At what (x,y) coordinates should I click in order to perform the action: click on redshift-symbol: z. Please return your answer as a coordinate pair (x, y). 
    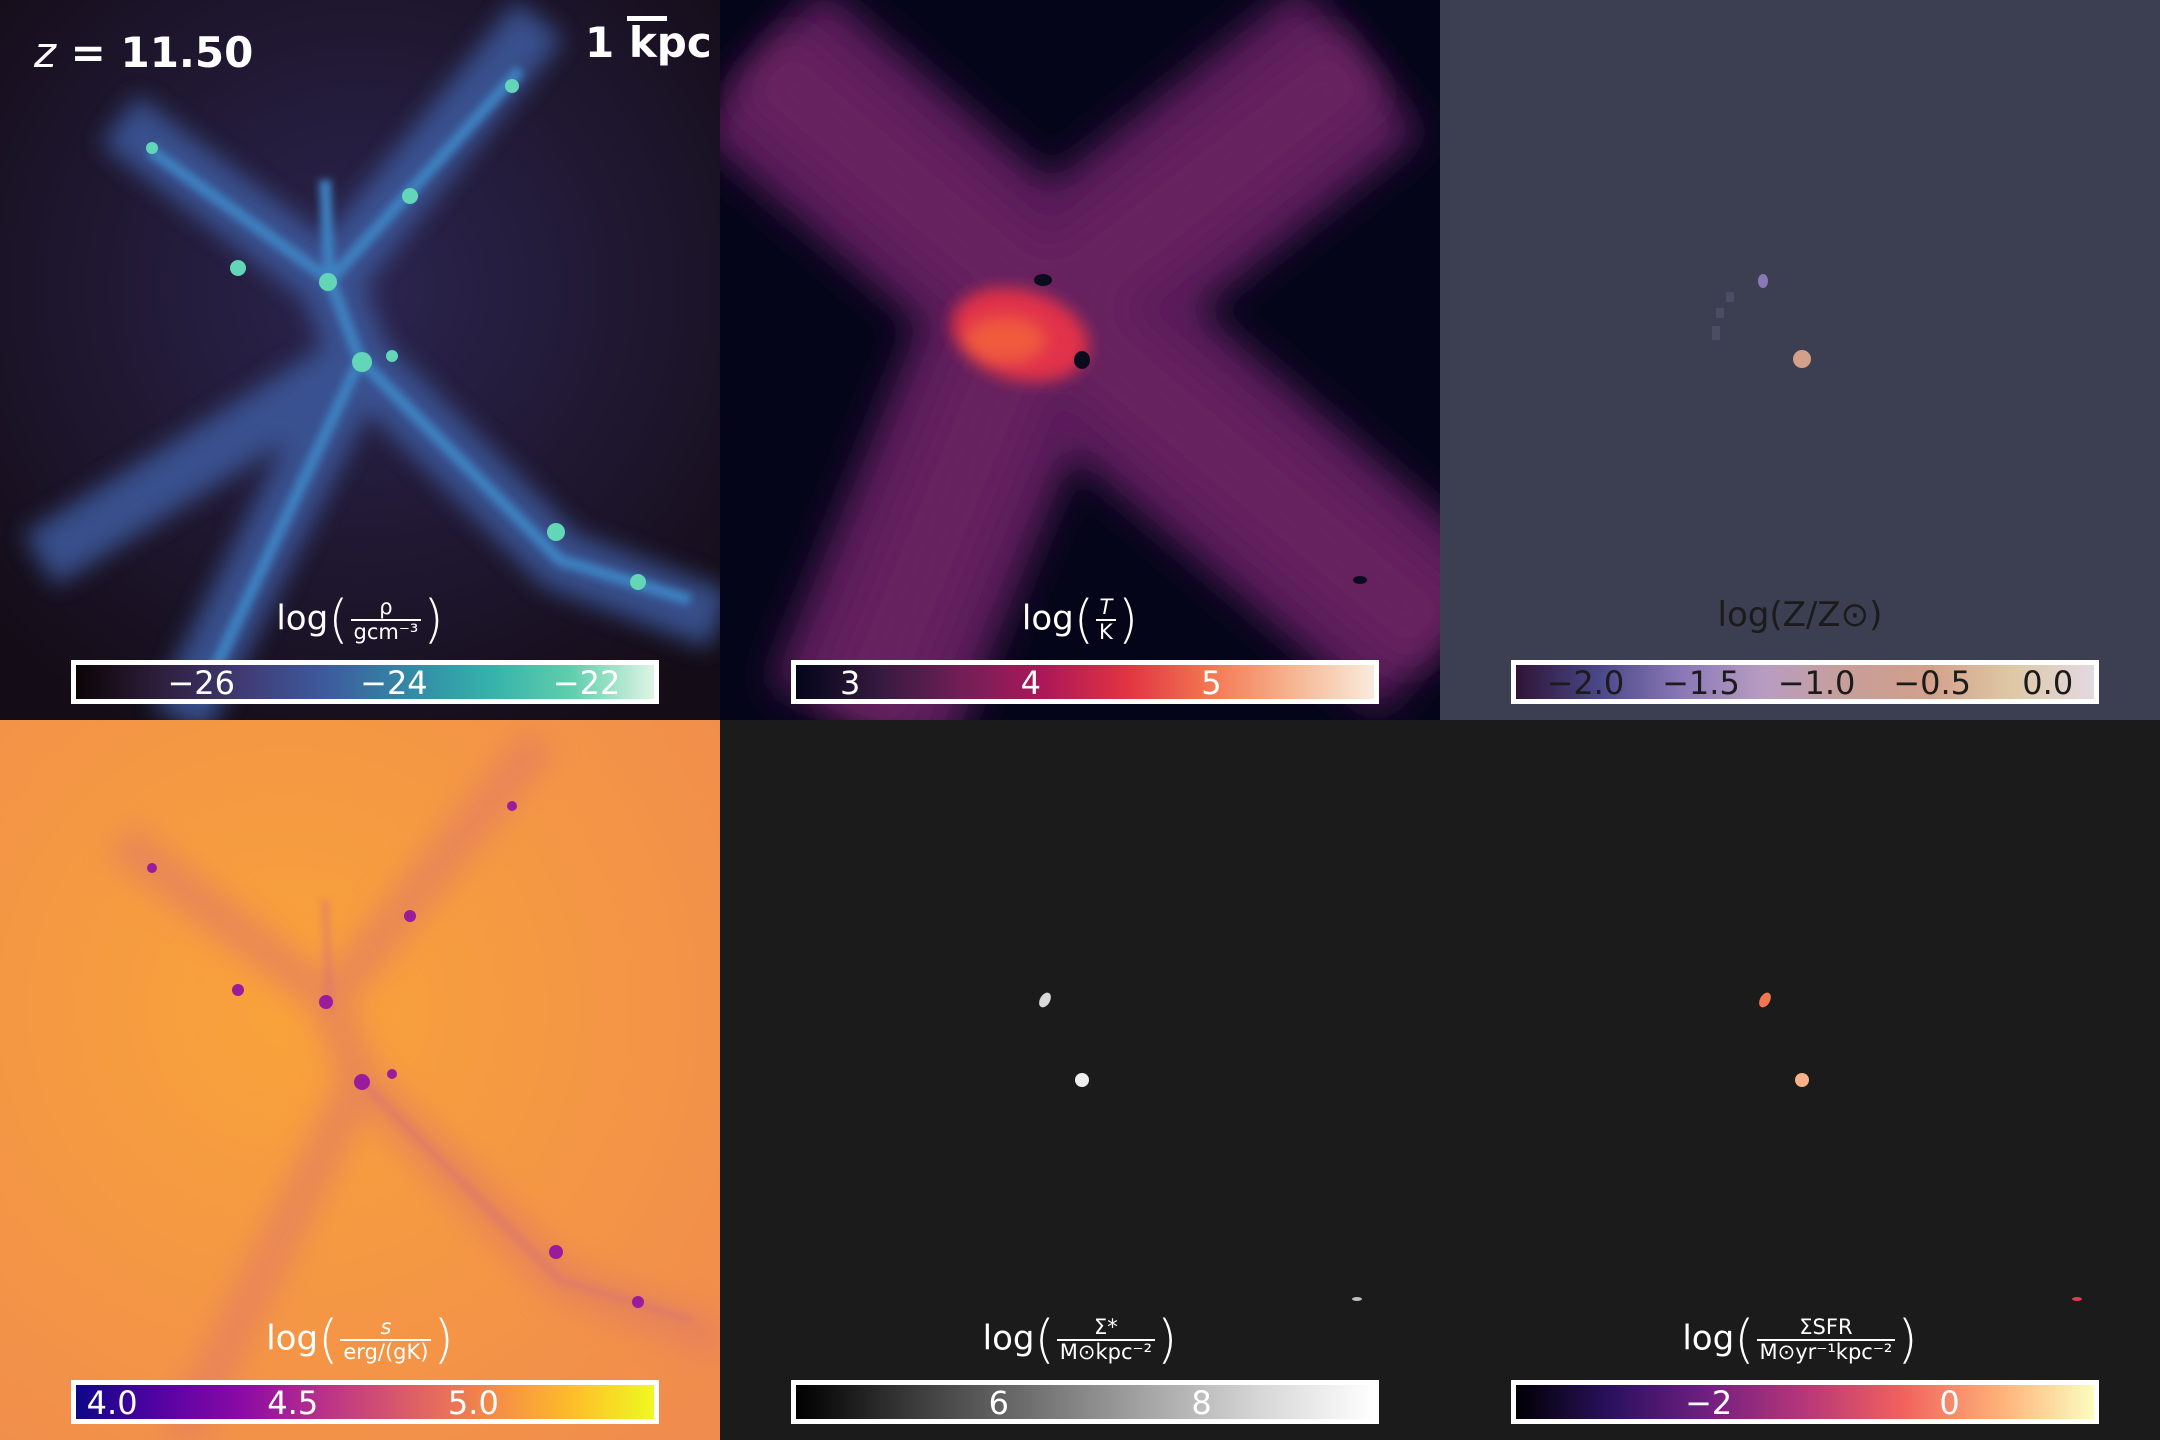
    Looking at the image, I should click on (45, 52).